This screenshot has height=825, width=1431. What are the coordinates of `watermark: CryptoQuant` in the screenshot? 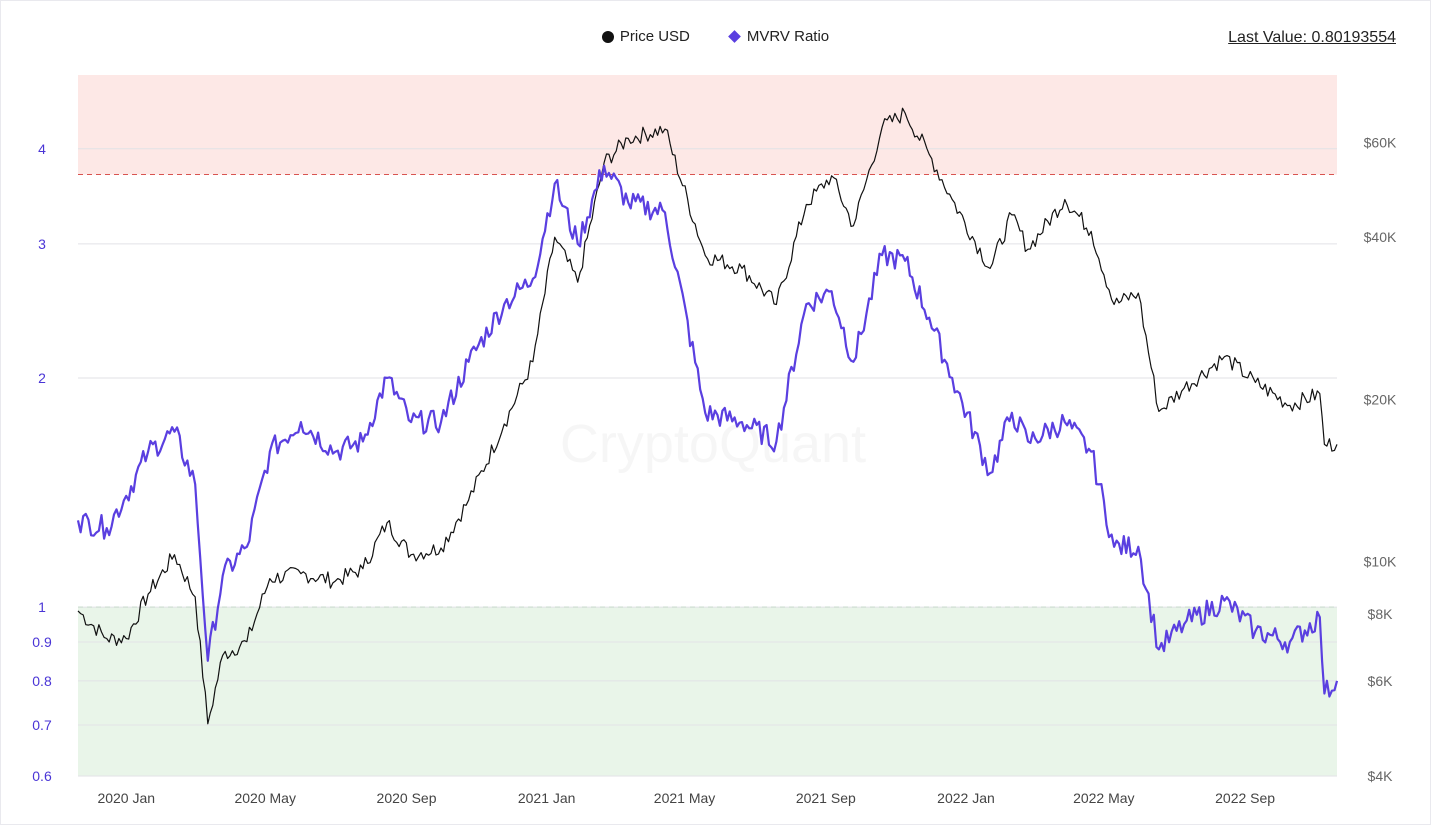 It's located at (713, 444).